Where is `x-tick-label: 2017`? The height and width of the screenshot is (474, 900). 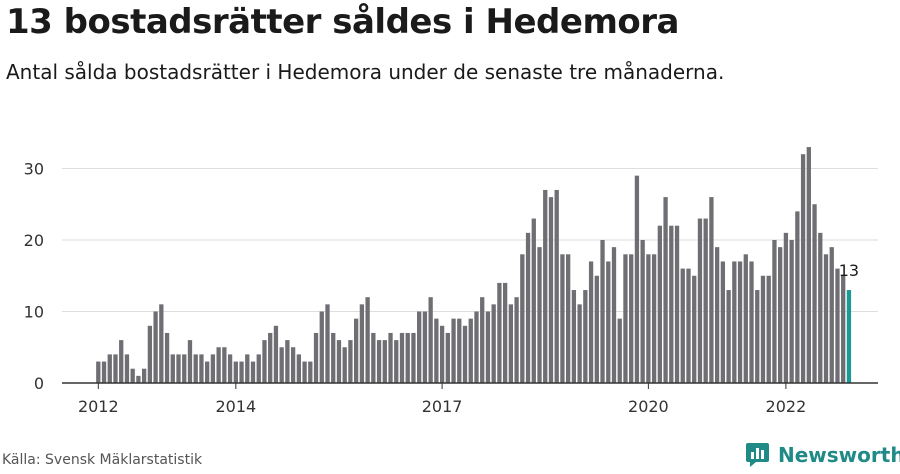
x-tick-label: 2017 is located at coordinates (442, 406).